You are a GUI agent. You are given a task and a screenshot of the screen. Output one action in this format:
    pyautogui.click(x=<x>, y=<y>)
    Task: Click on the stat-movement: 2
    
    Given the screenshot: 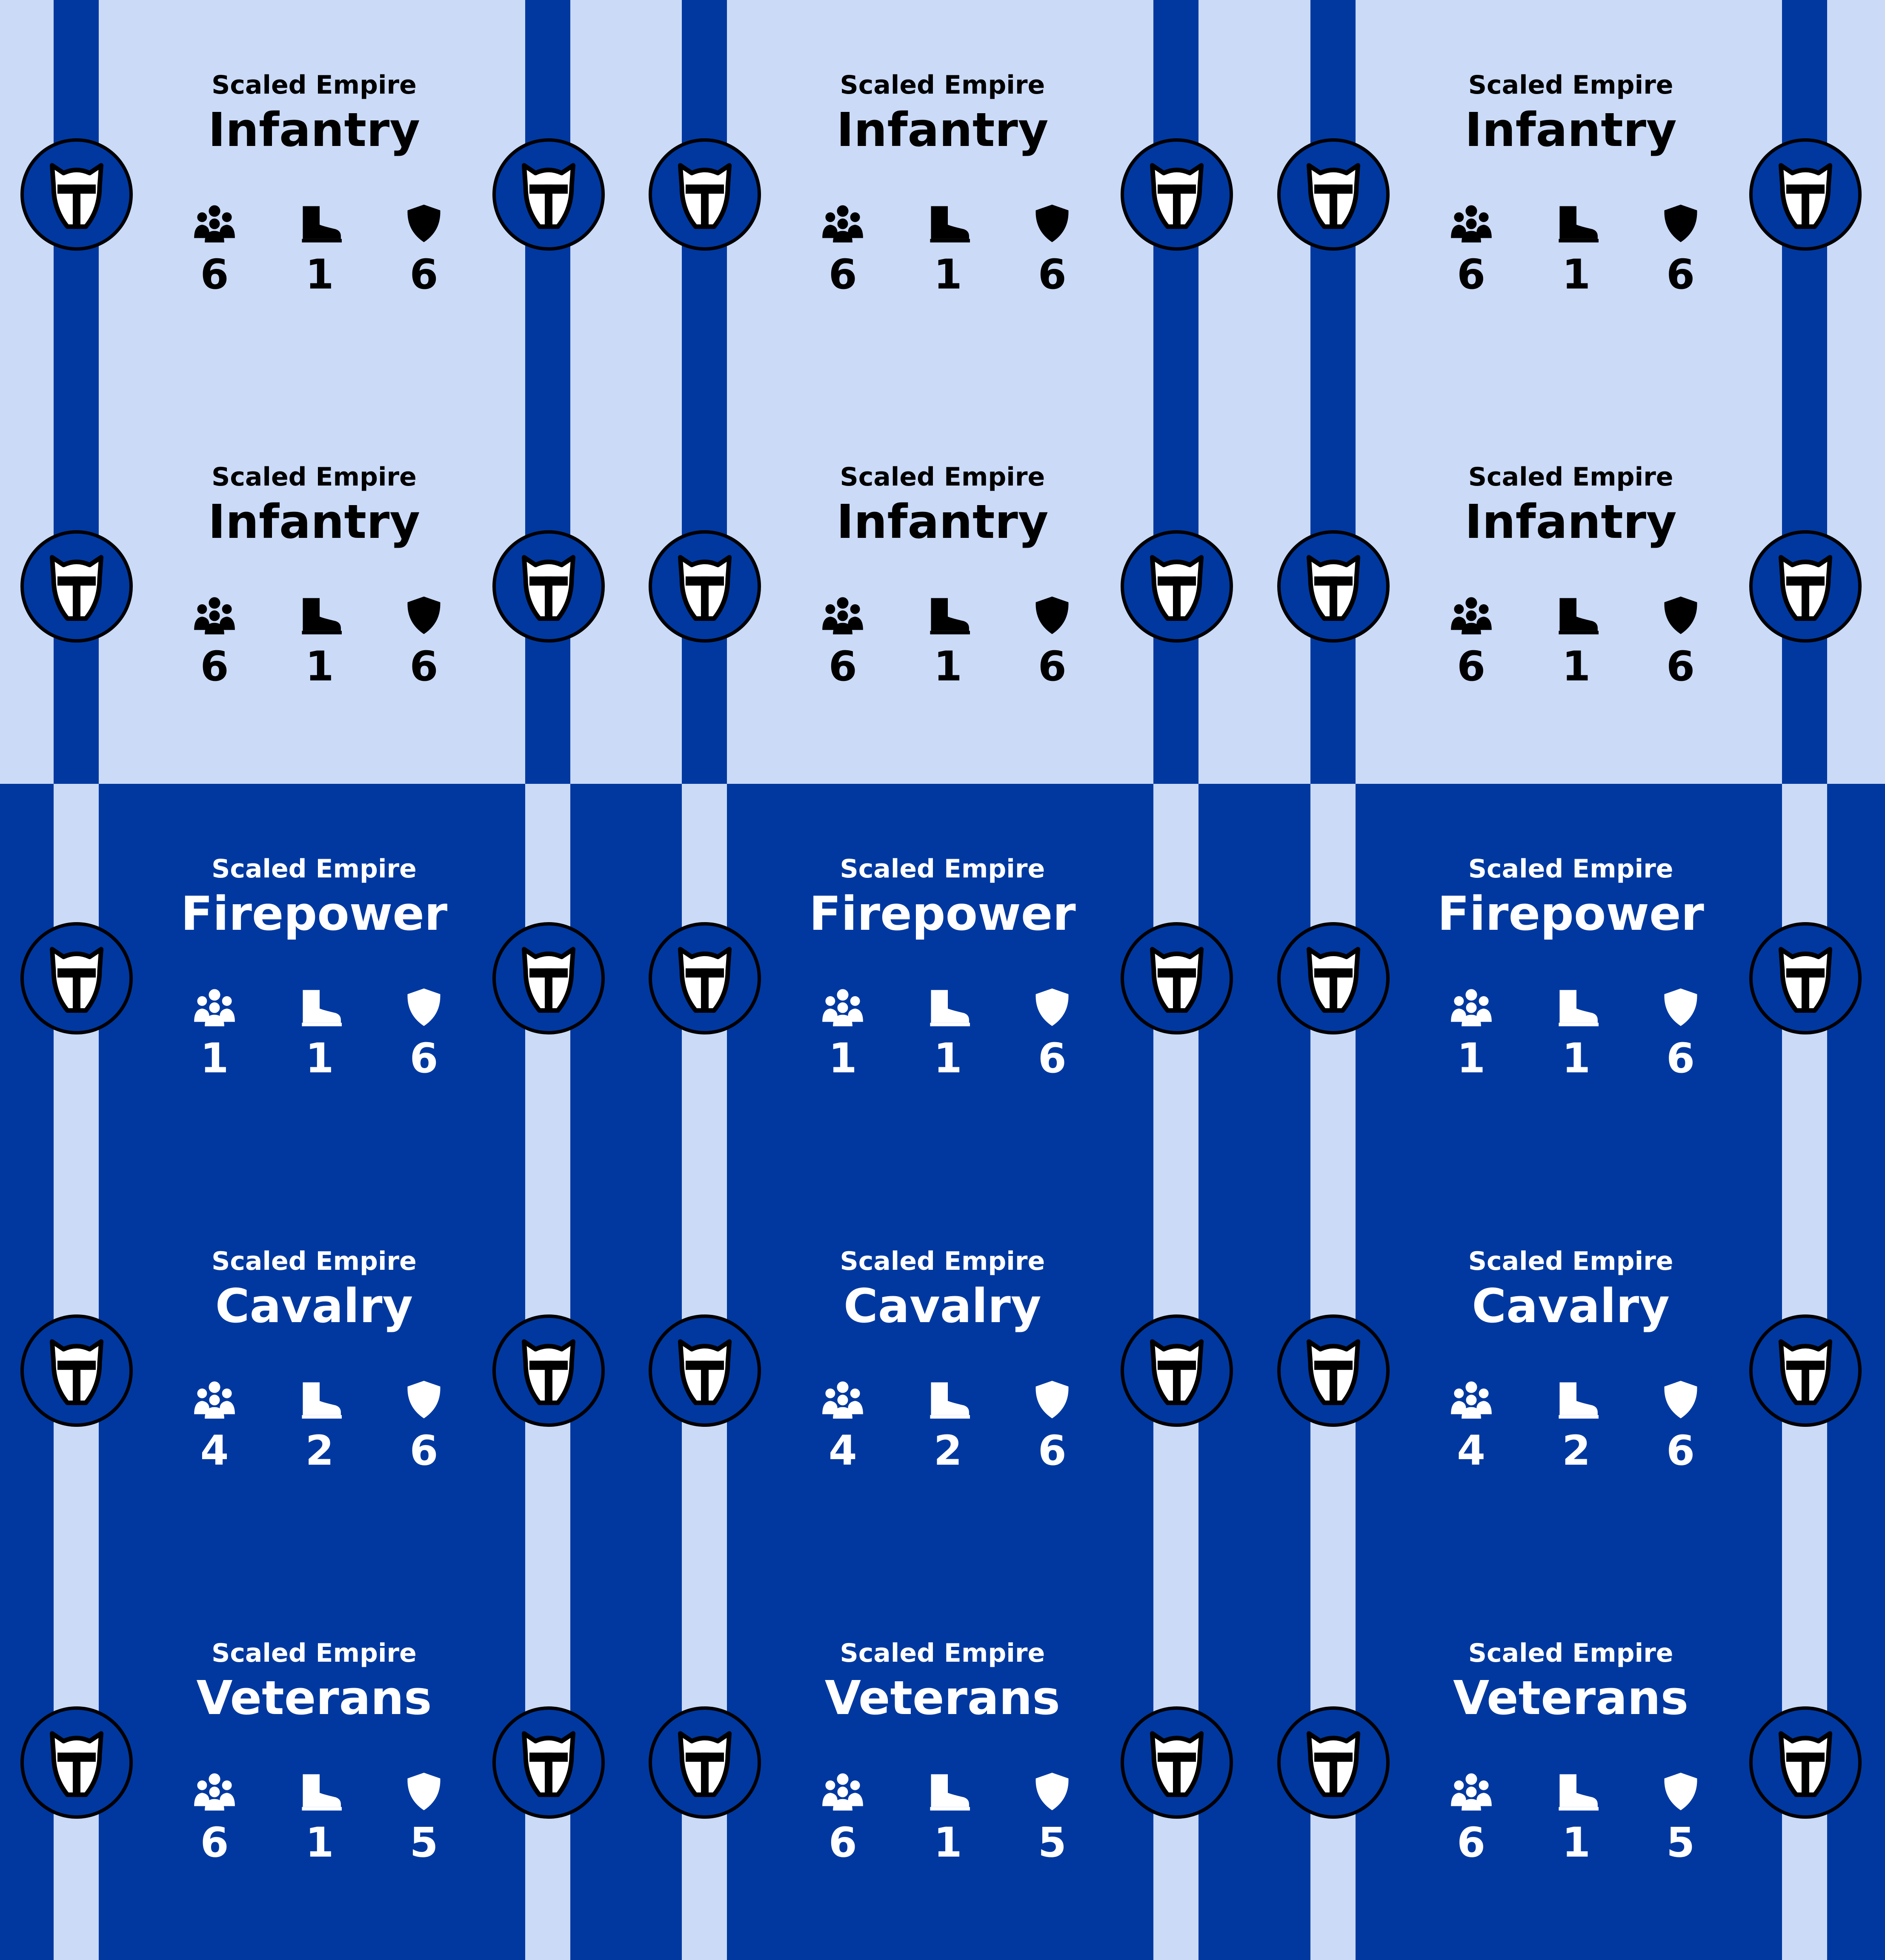 What is the action you would take?
    pyautogui.click(x=1576, y=1426)
    